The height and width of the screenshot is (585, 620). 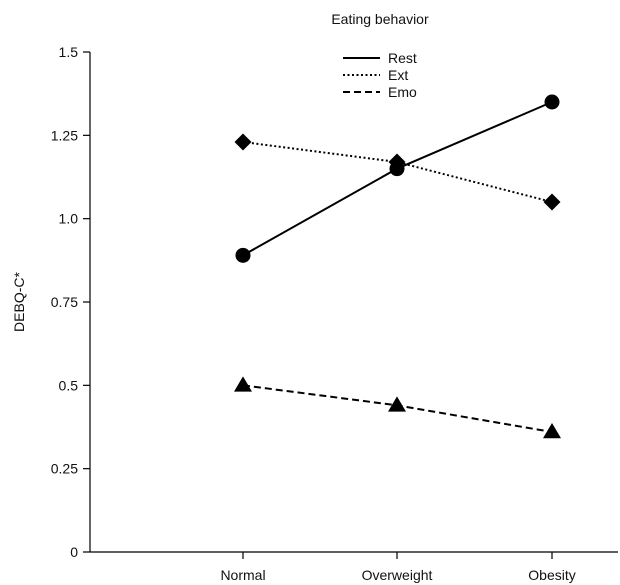 I want to click on legend-item-emo: Emo, so click(x=380, y=92).